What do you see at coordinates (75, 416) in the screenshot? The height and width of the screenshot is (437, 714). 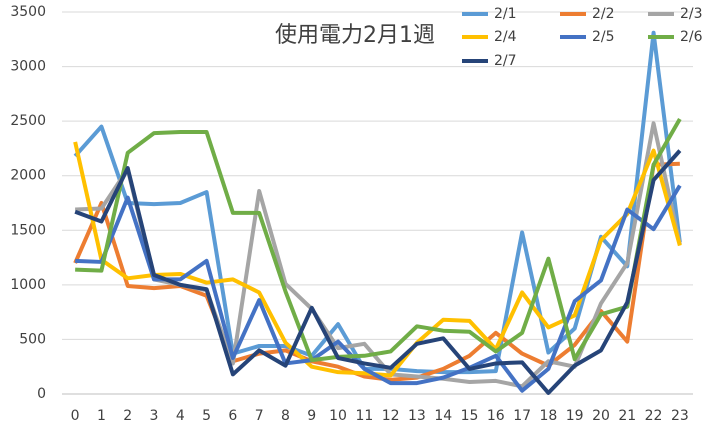 I see `x-tick-label: 0` at bounding box center [75, 416].